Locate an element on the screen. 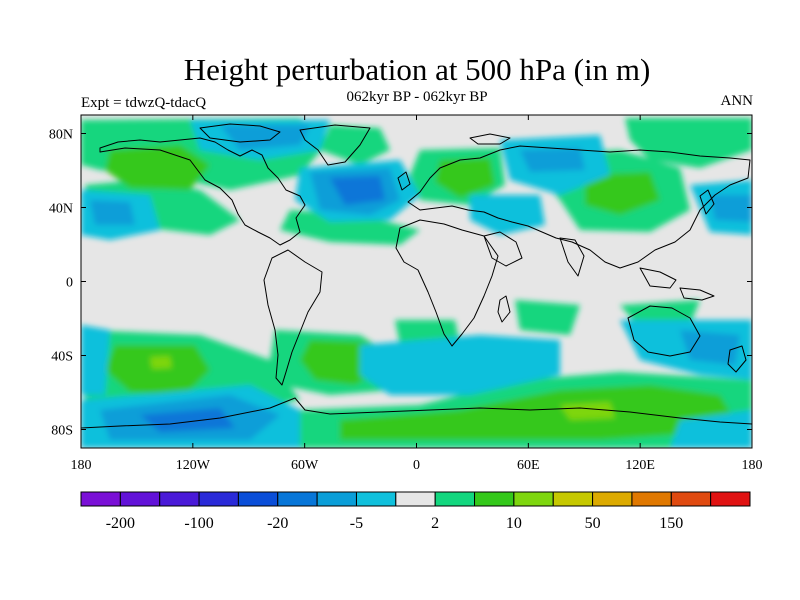 This screenshot has width=800, height=600. coastline-antarctica is located at coordinates (416, 413).